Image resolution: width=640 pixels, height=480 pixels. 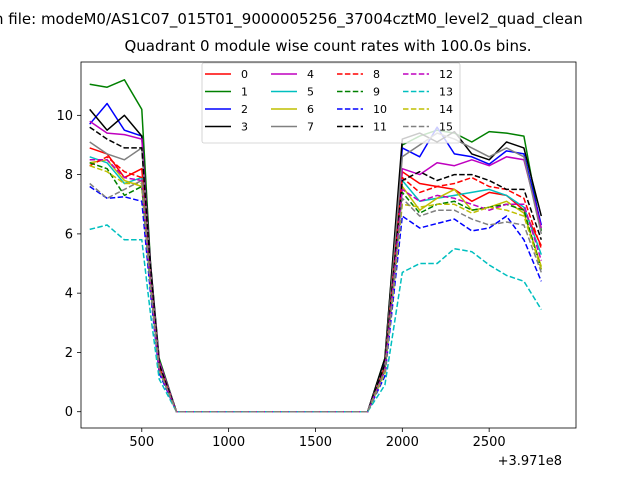 I want to click on legend-label-7: 7, so click(x=310, y=127).